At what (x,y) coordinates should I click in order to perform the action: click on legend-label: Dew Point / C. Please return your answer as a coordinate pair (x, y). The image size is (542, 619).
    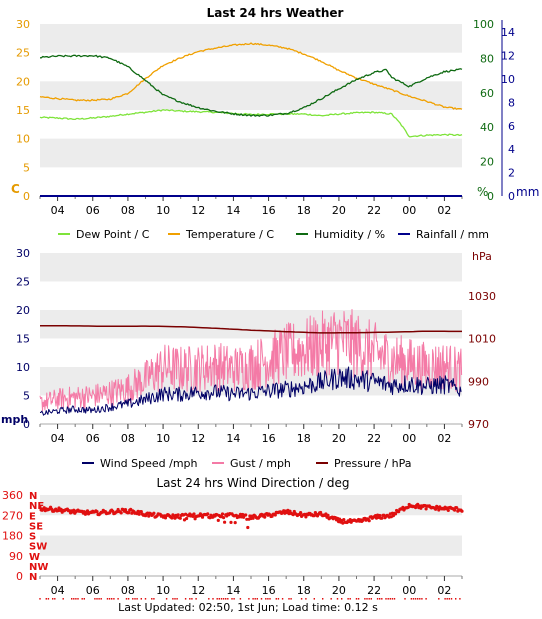
    Looking at the image, I should click on (113, 234).